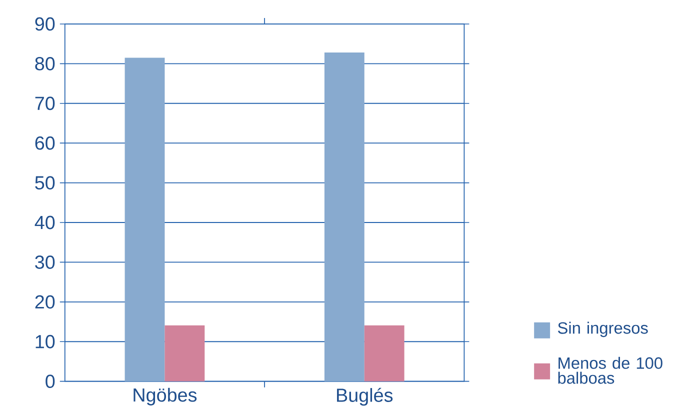 Image resolution: width=697 pixels, height=409 pixels. What do you see at coordinates (45, 103) in the screenshot?
I see `y-tick-label: 70` at bounding box center [45, 103].